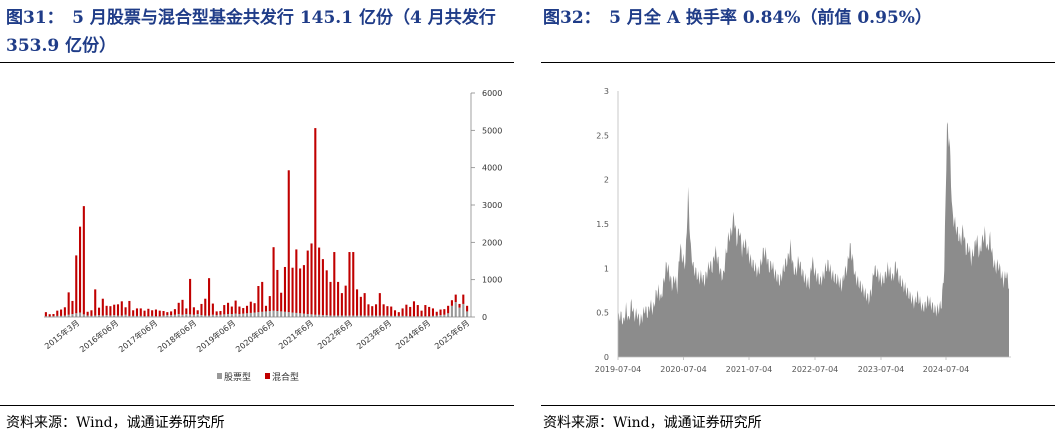 Image resolution: width=1055 pixels, height=437 pixels. I want to click on y-tick-label: 2000, so click(492, 242).